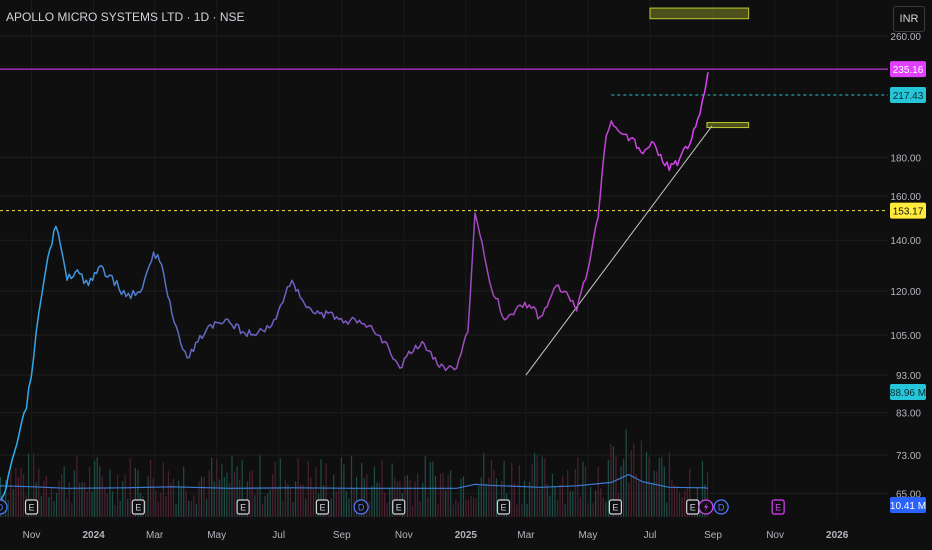 Image resolution: width=932 pixels, height=550 pixels. I want to click on time-tick-label: Nov, so click(775, 535).